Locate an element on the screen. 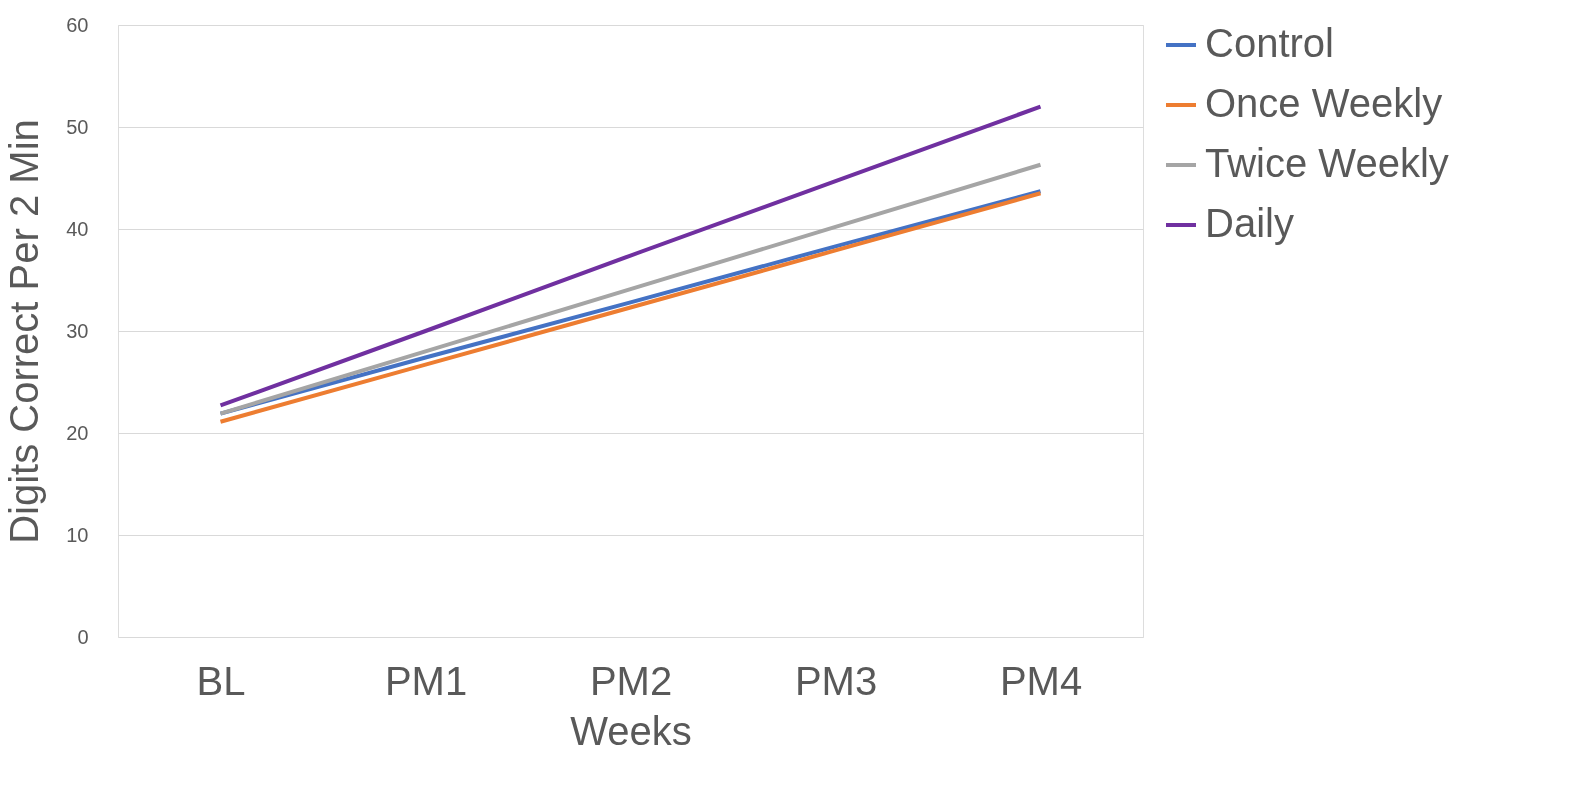 This screenshot has width=1575, height=799. x-tick-label: PM3 is located at coordinates (836, 680).